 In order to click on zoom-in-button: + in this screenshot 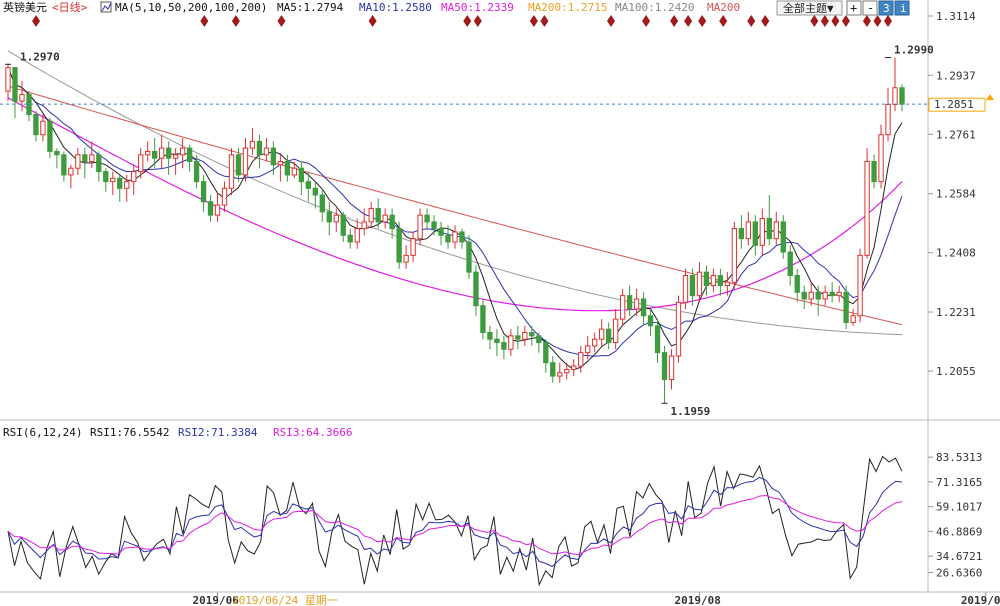, I will do `click(854, 8)`.